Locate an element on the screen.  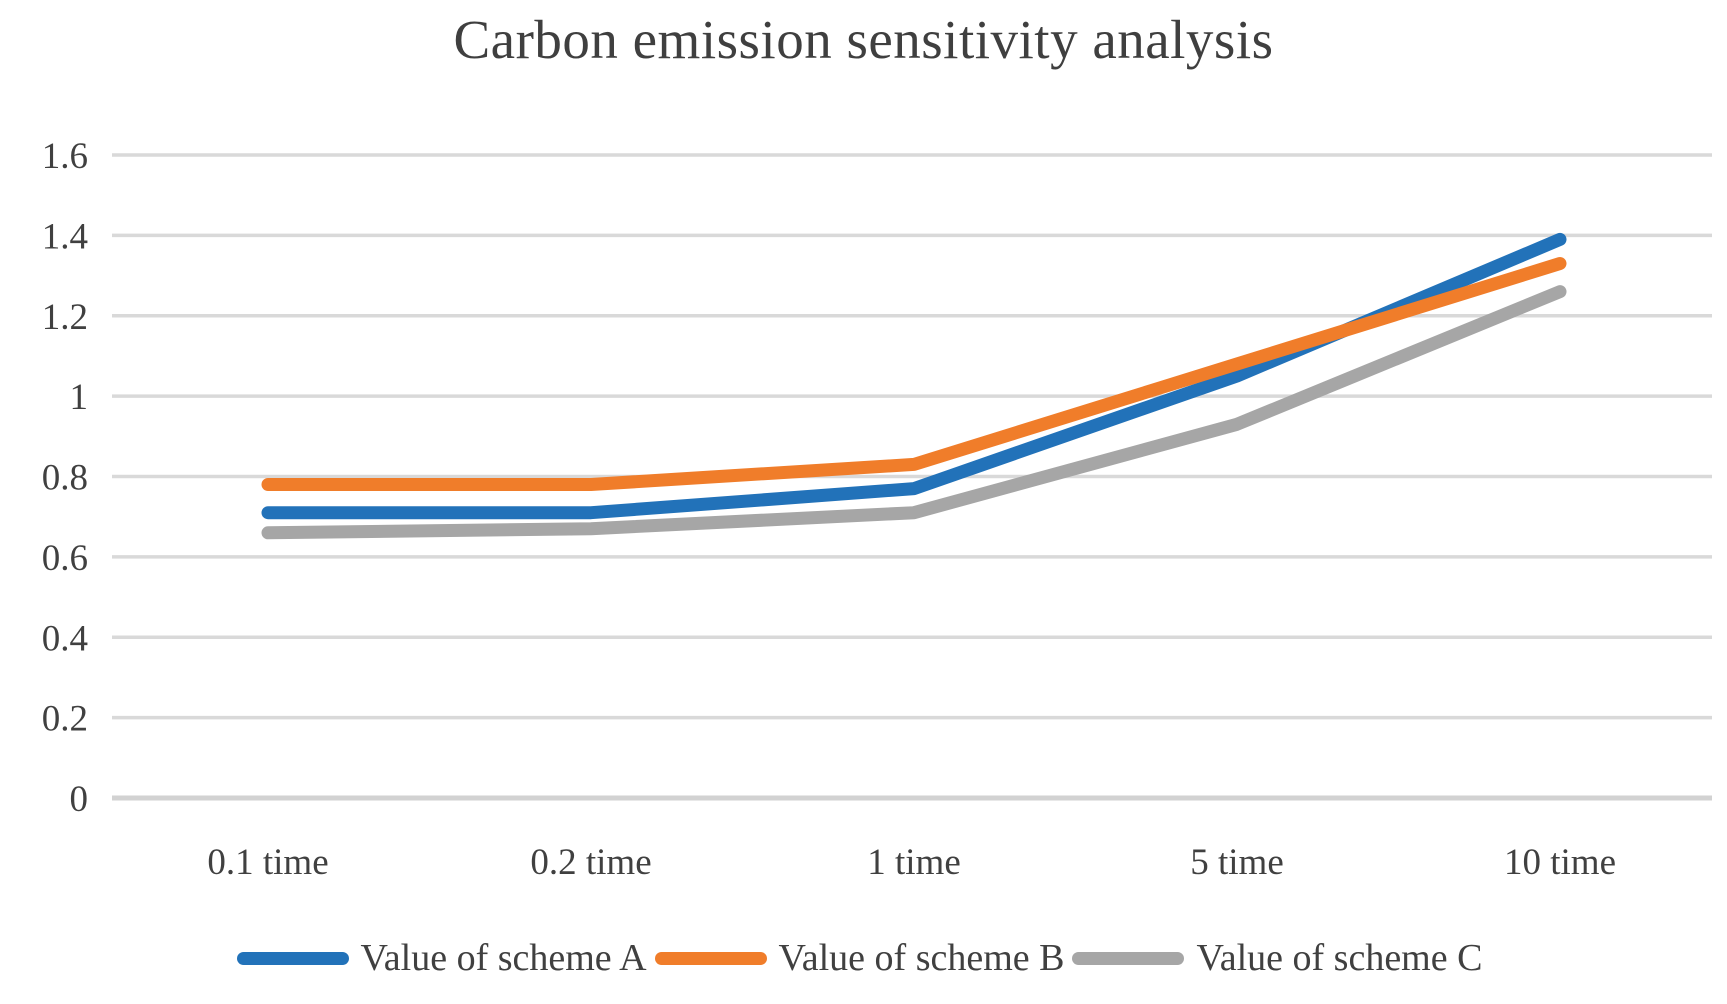
legend-label: Value of scheme C is located at coordinates (1339, 958).